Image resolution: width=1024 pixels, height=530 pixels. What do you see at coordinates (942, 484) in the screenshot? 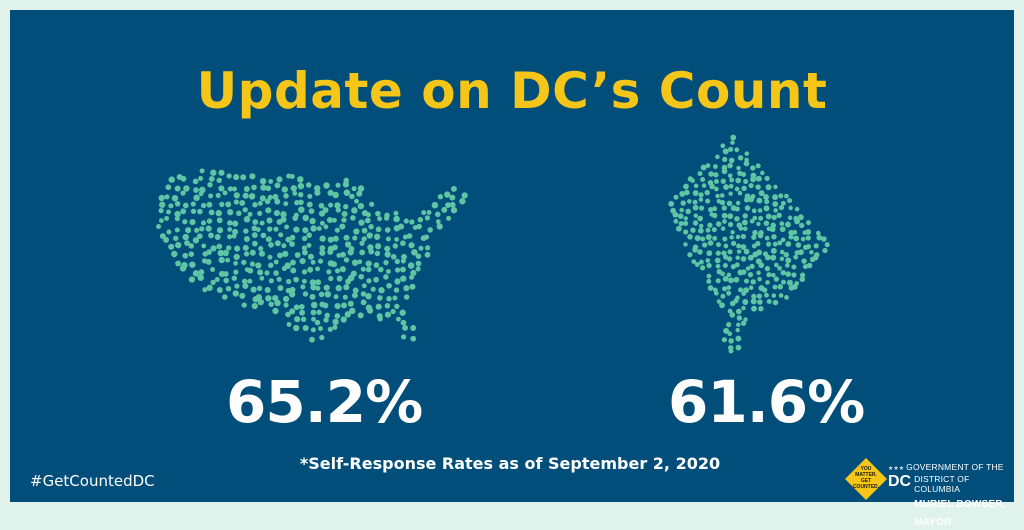
I see `gov-line-2: DISTRICT OF COLUMBIA` at bounding box center [942, 484].